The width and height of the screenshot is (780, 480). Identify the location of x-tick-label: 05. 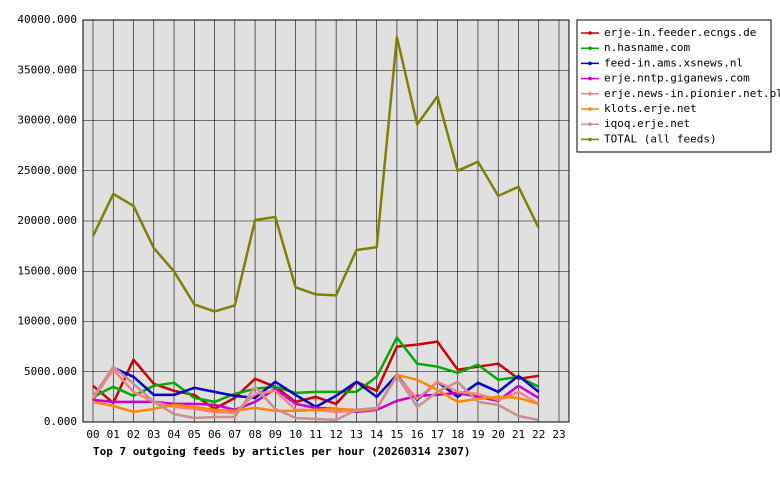
(194, 434).